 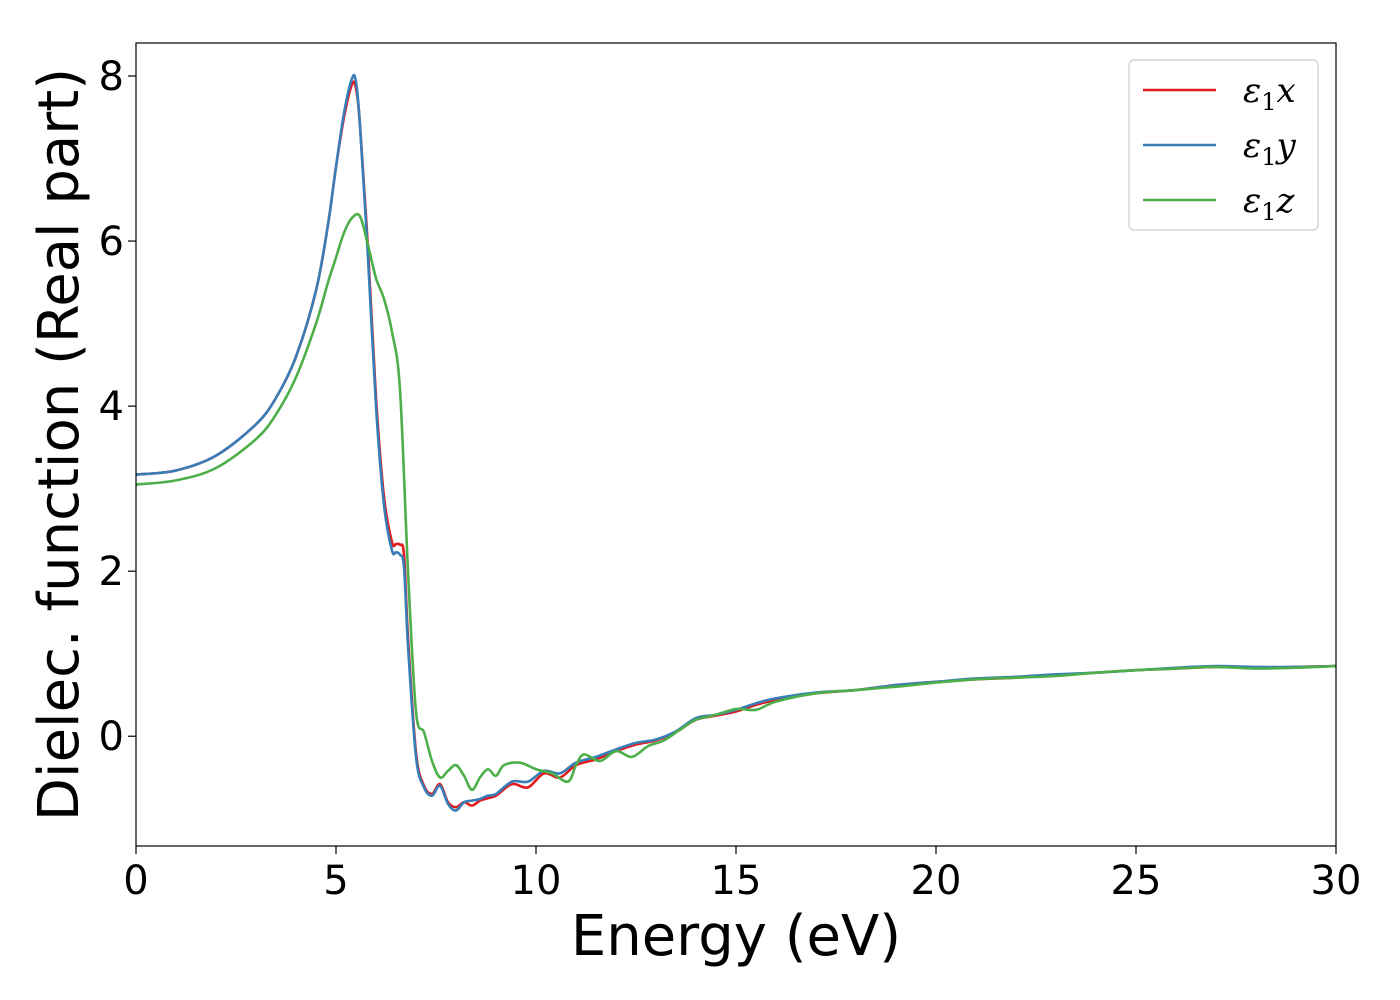 What do you see at coordinates (335, 881) in the screenshot?
I see `x-tick-label: 5` at bounding box center [335, 881].